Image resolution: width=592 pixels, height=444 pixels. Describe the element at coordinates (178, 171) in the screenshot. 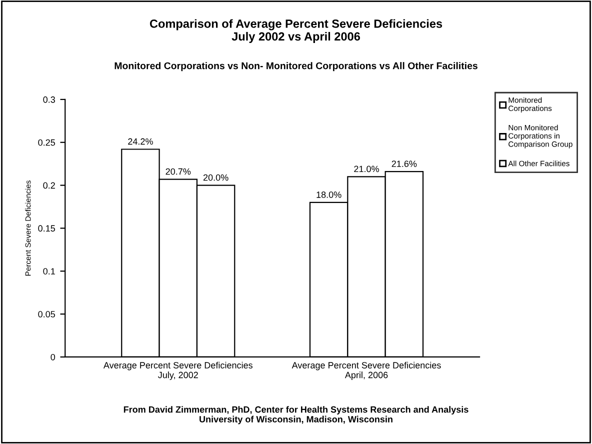

I see `data-label: 20.7%` at that location.